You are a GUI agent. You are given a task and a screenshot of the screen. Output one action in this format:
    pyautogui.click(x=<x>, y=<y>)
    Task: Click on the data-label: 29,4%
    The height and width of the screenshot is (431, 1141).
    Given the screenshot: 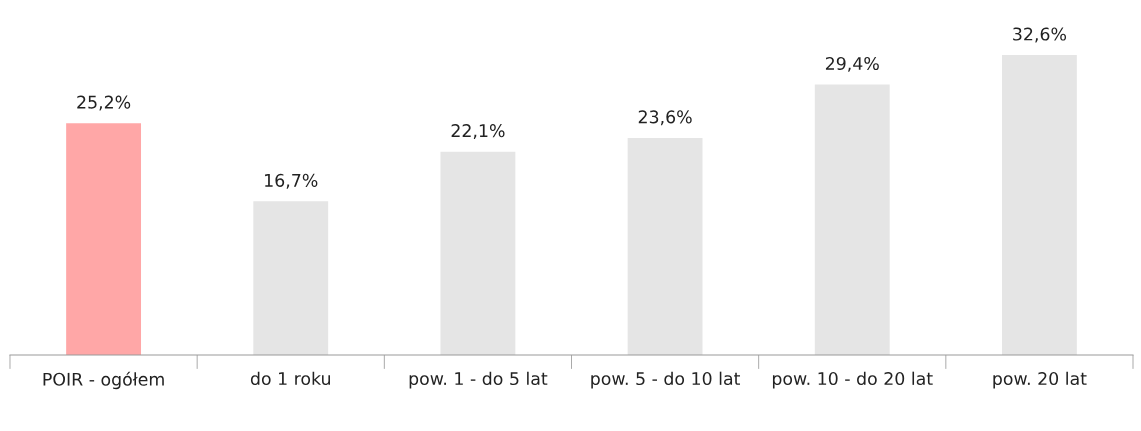 What is the action you would take?
    pyautogui.click(x=852, y=64)
    